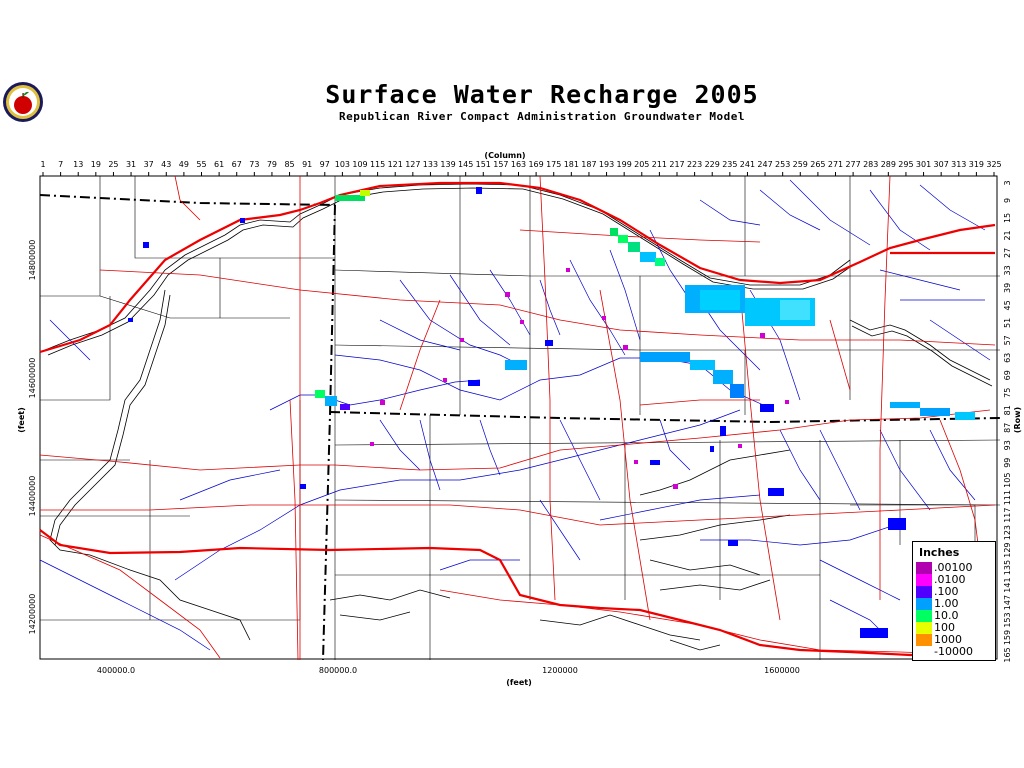 The image size is (1024, 768). What do you see at coordinates (32, 260) in the screenshot?
I see `y-tick-label: 14800000` at bounding box center [32, 260].